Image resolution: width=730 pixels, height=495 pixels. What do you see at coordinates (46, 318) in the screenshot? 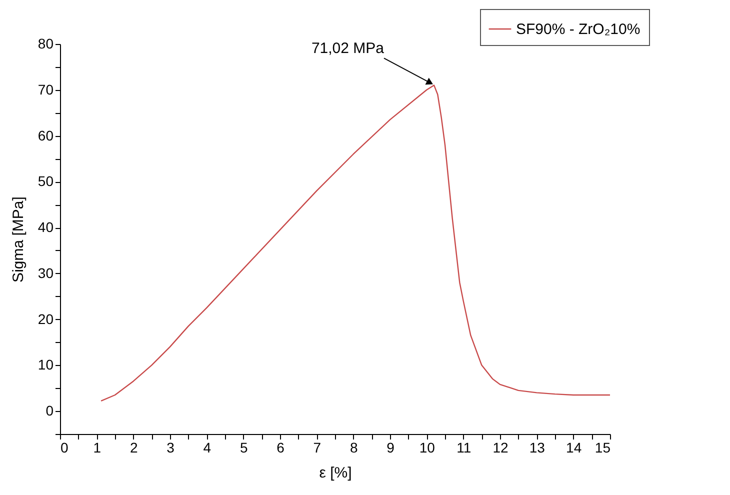
I see `y-tick-label: 20` at bounding box center [46, 318].